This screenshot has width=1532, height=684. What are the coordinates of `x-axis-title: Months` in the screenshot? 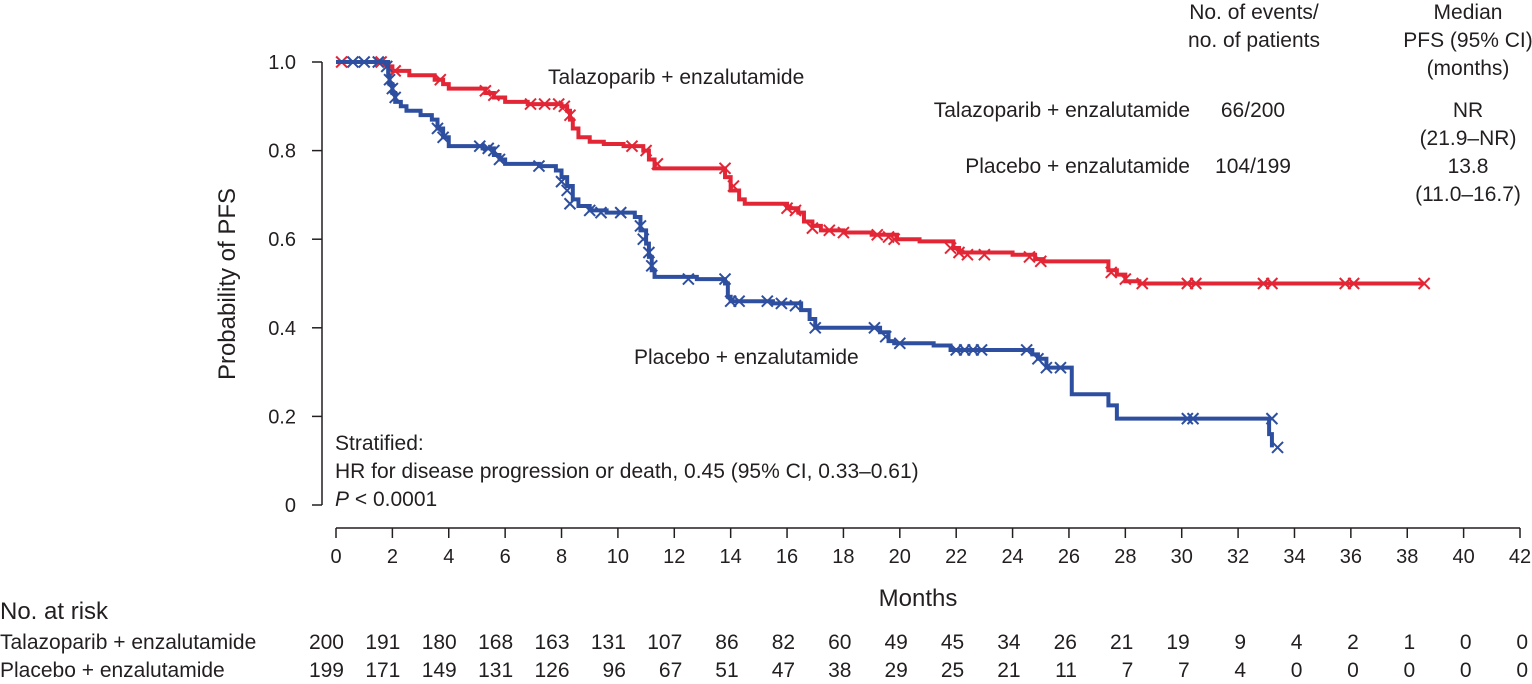 It's located at (918, 598).